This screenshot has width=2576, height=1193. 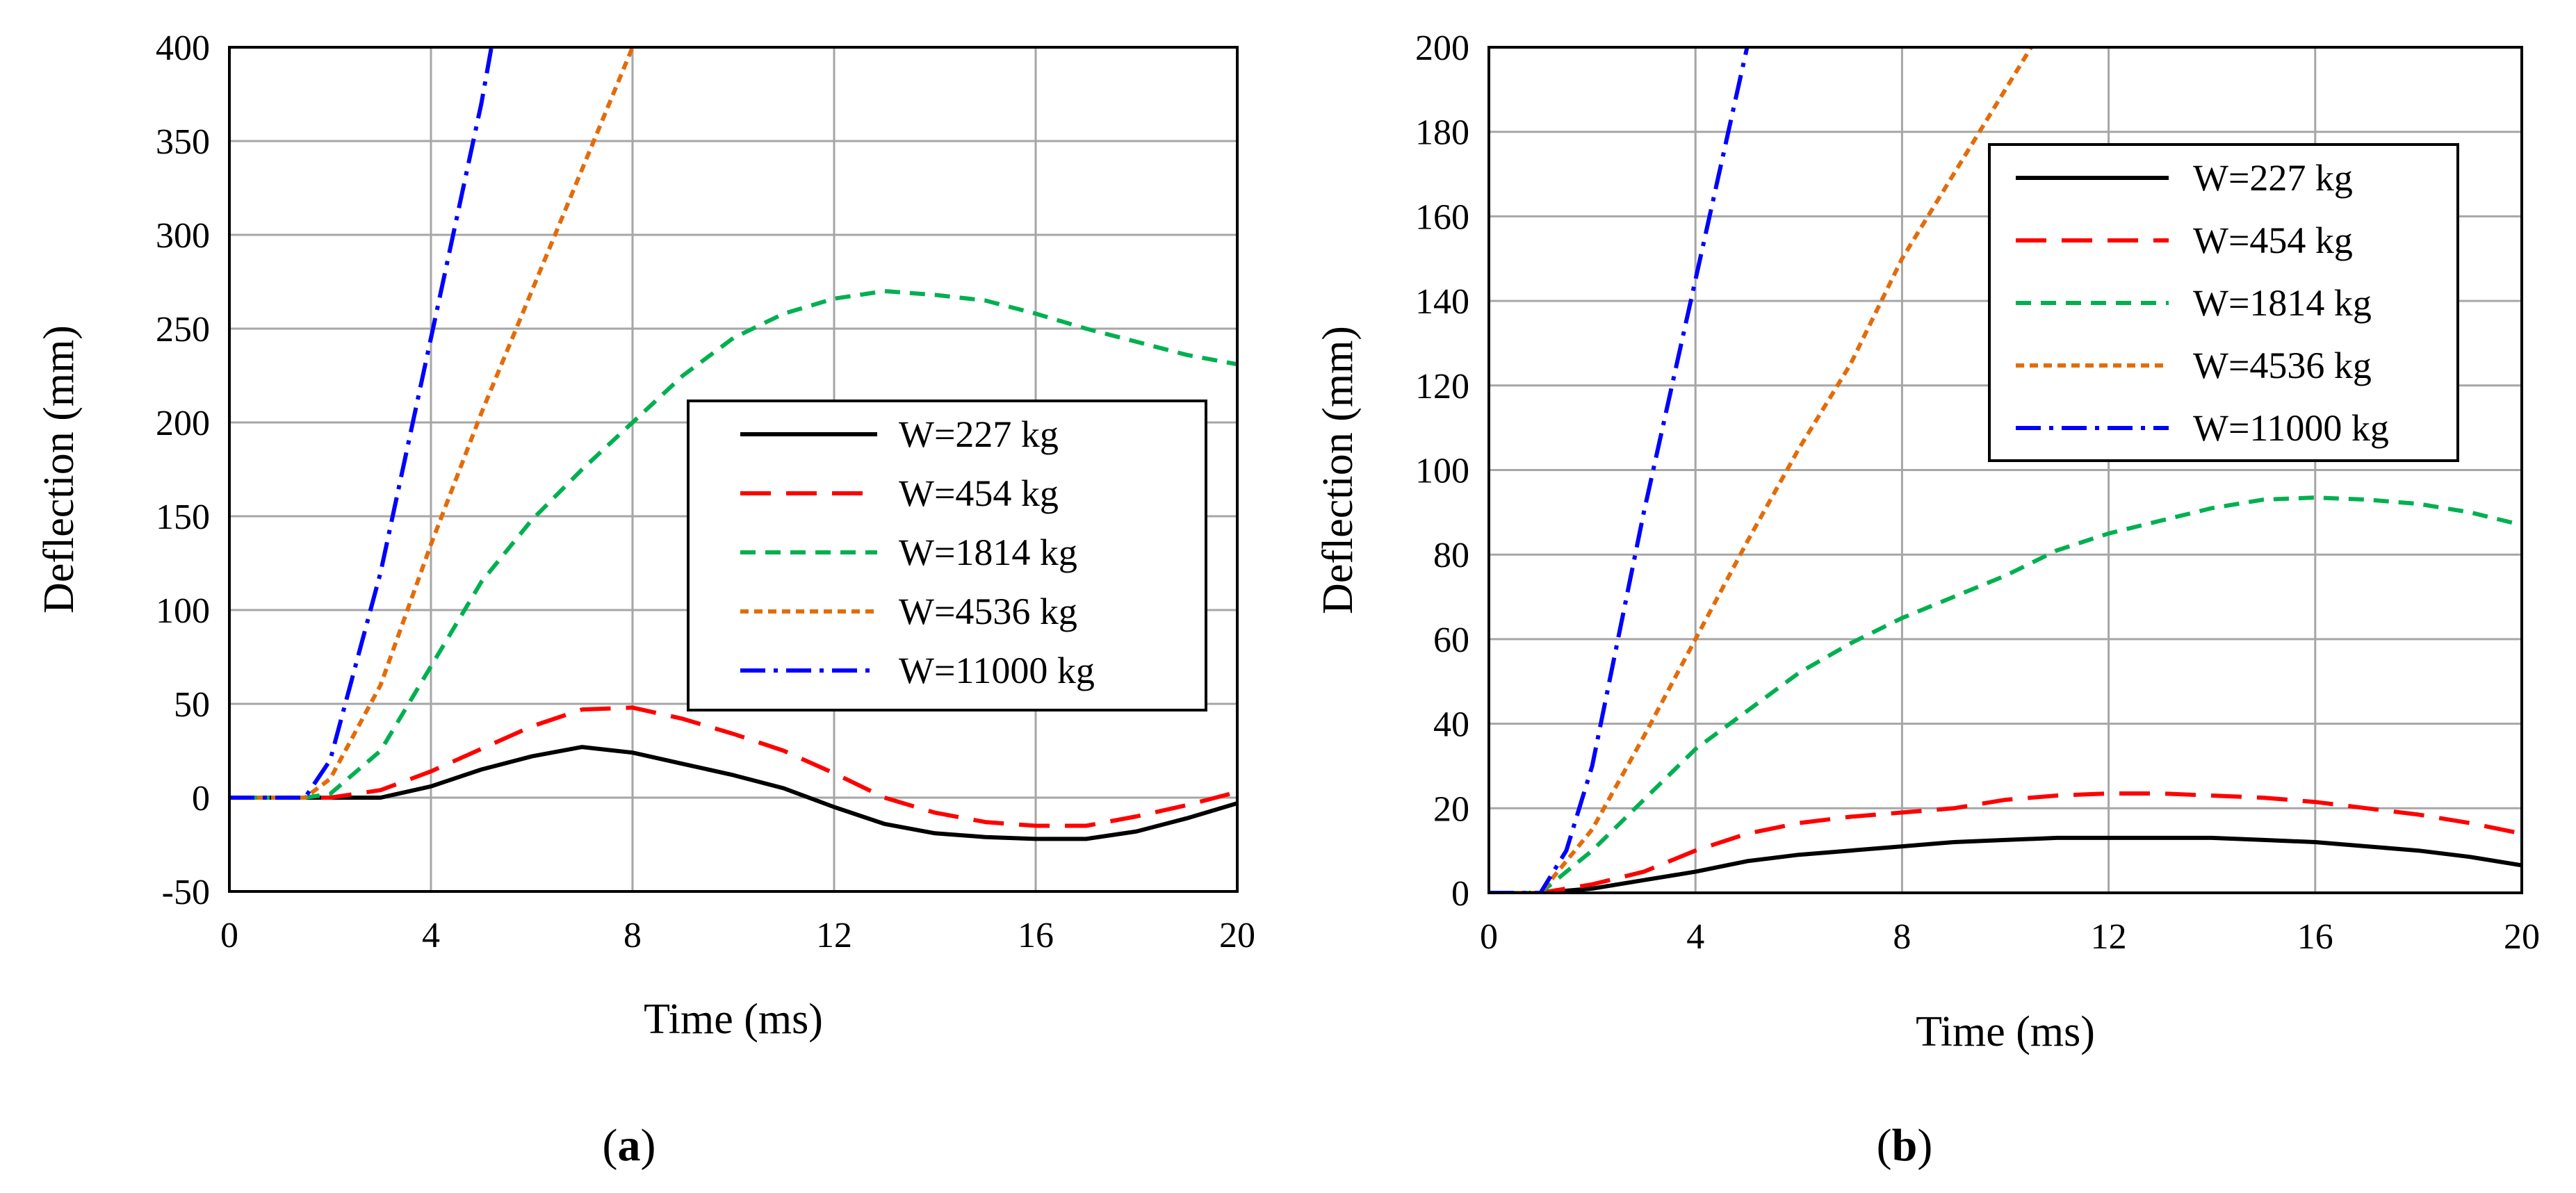 What do you see at coordinates (183, 142) in the screenshot?
I see `y-tick-label: 350` at bounding box center [183, 142].